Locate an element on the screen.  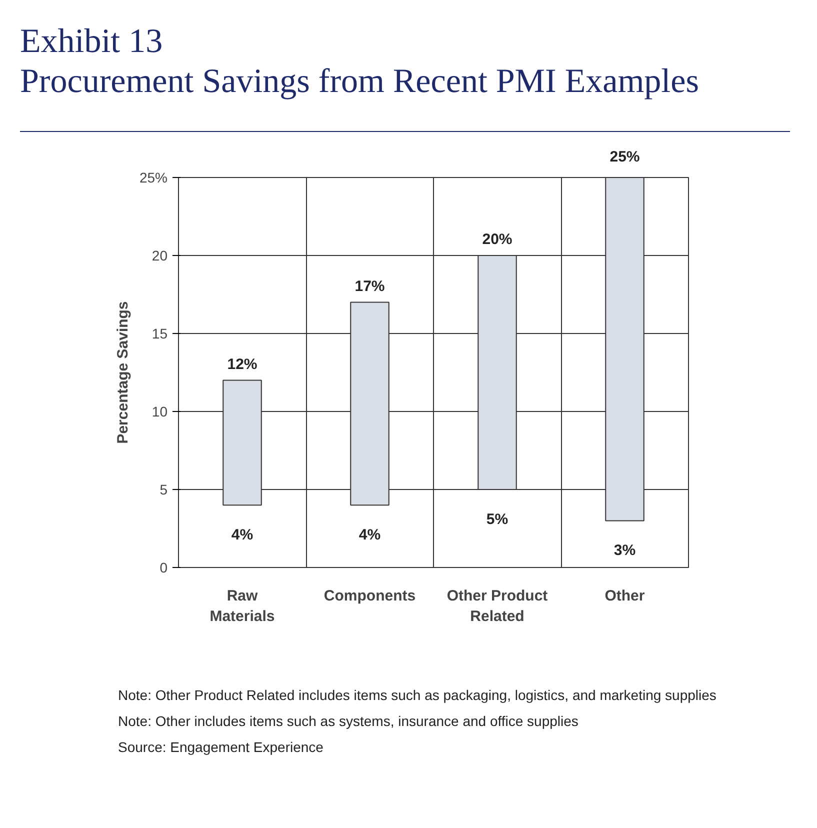
x-tick-label: Other Product Related is located at coordinates (497, 606).